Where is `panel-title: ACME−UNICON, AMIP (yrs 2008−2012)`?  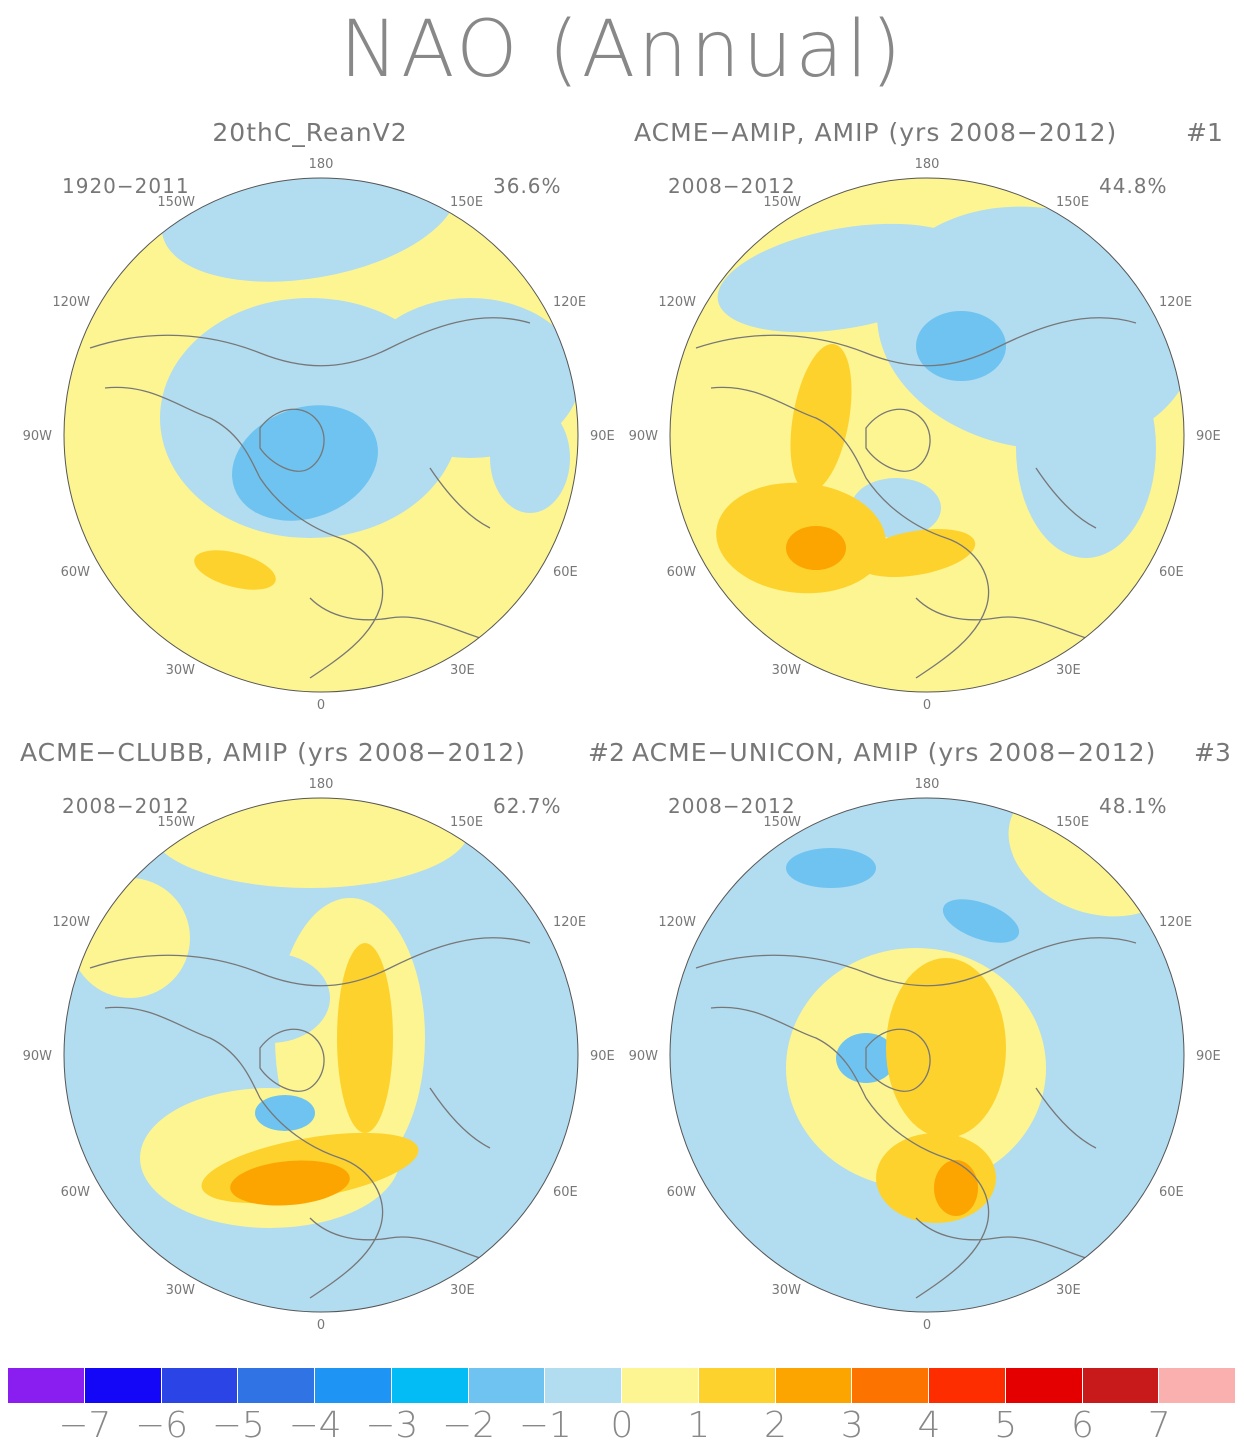 panel-title: ACME−UNICON, AMIP (yrs 2008−2012) is located at coordinates (894, 752).